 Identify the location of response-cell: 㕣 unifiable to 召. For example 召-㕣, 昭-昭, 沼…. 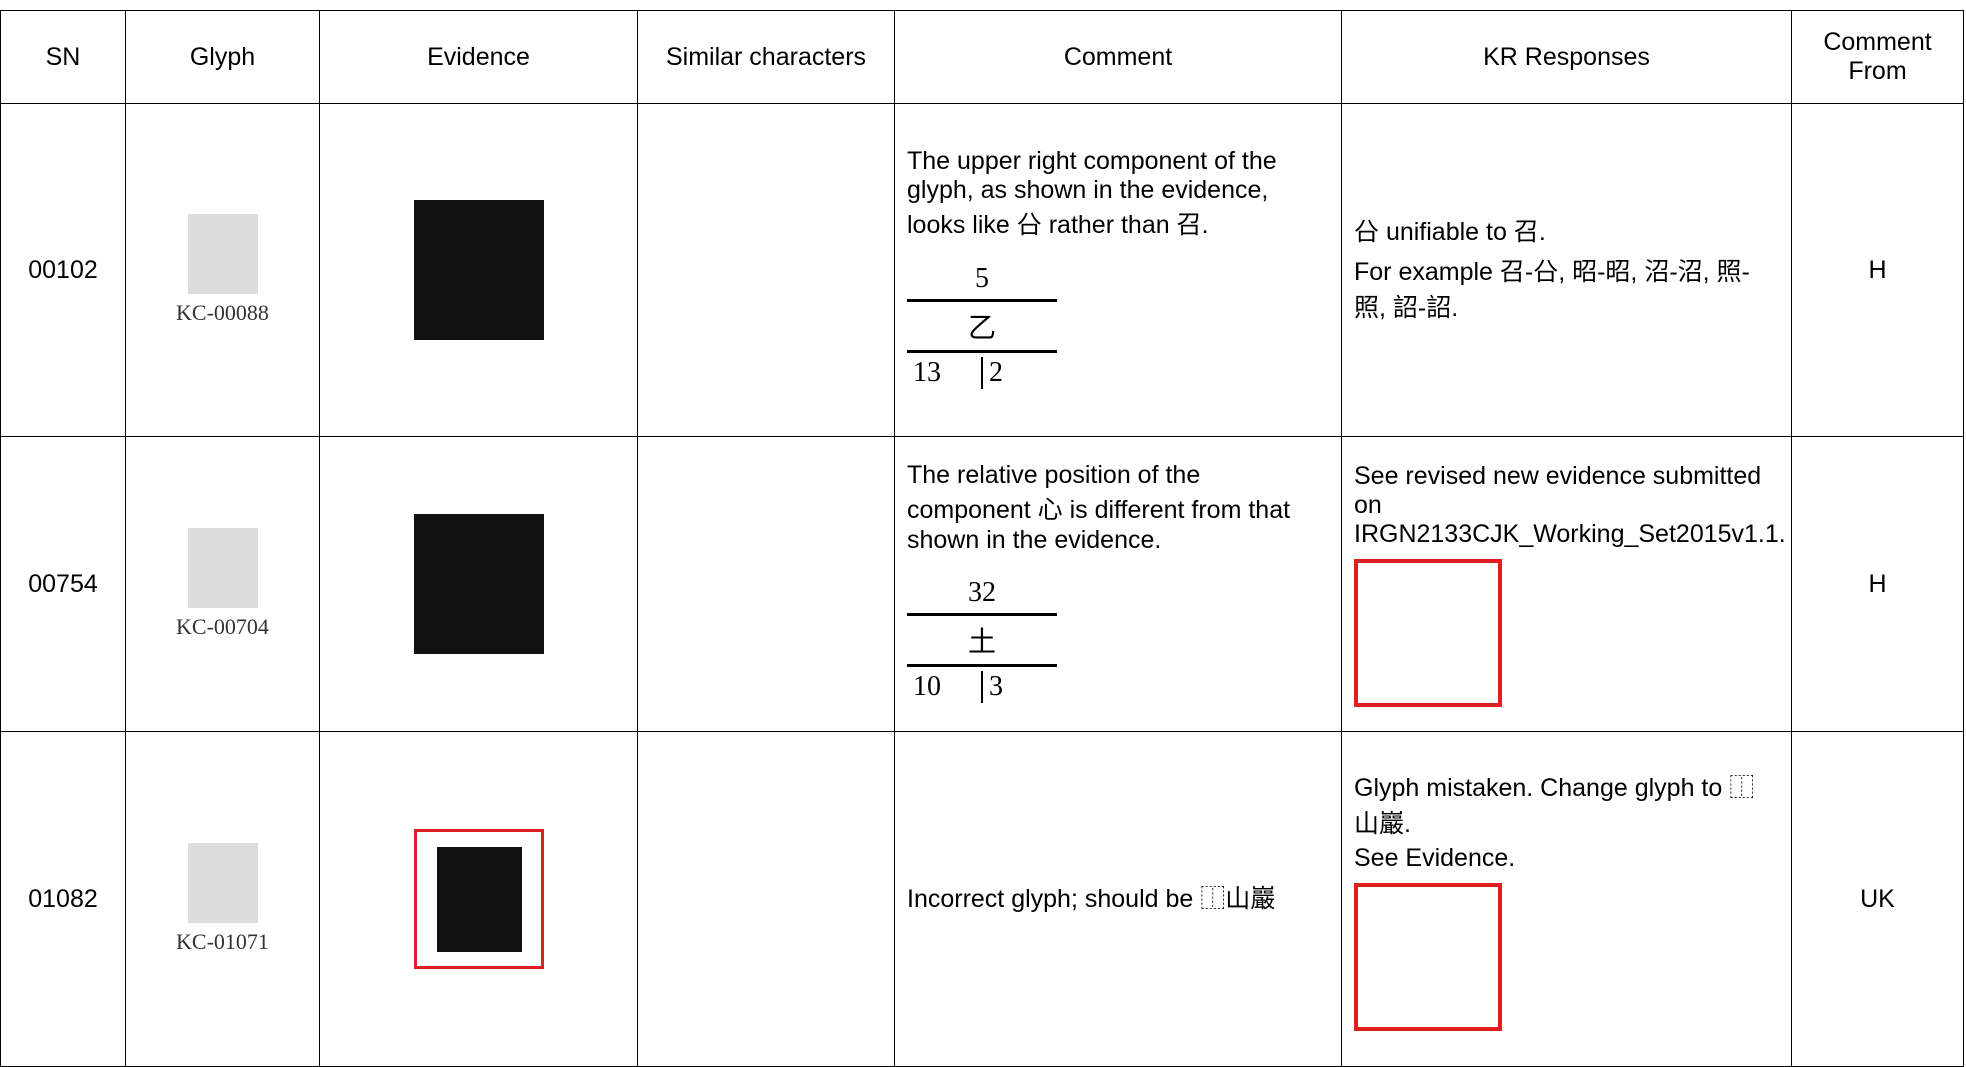
(1566, 270).